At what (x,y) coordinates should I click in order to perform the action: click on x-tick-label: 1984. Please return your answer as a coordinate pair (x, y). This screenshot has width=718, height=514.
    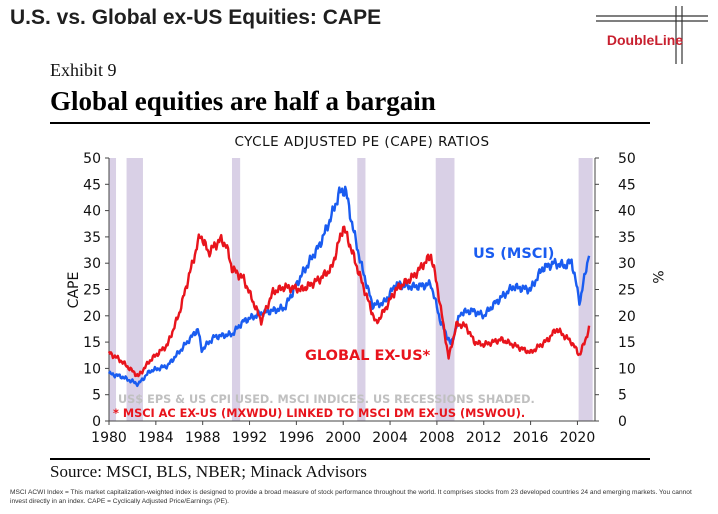
    Looking at the image, I should click on (156, 438).